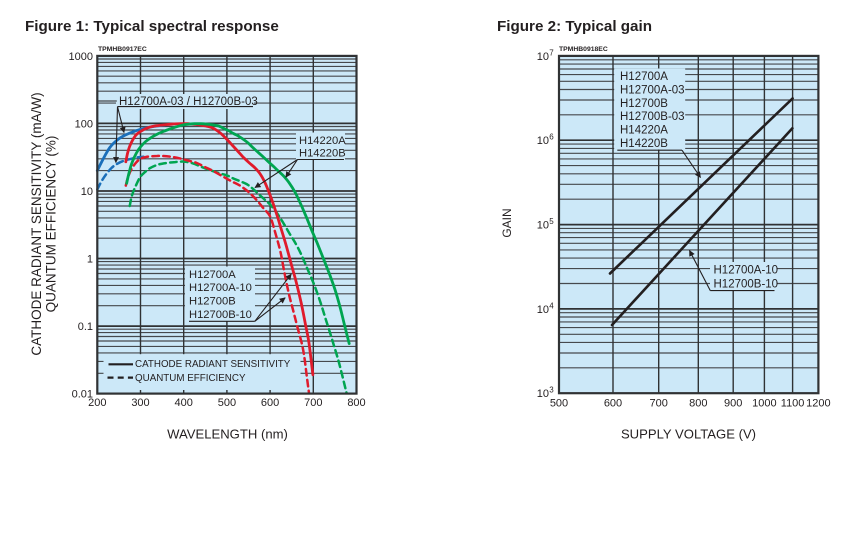 Image resolution: width=852 pixels, height=543 pixels. I want to click on svg-text: 1100, so click(793, 404).